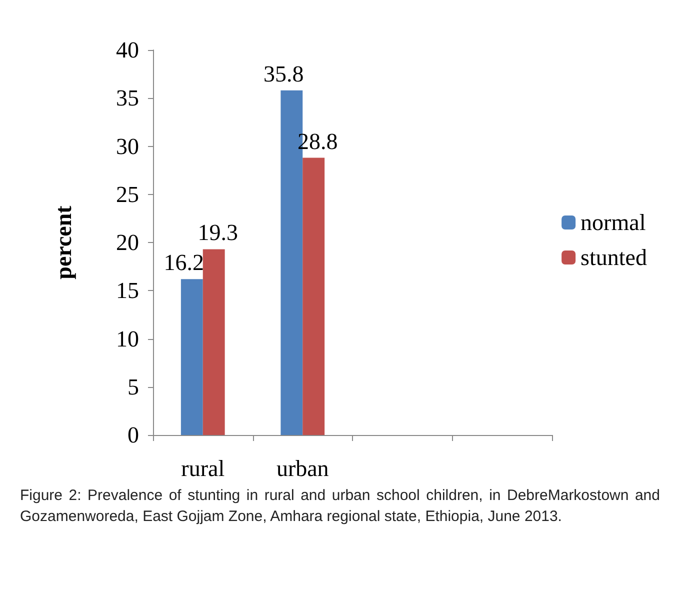  What do you see at coordinates (133, 435) in the screenshot?
I see `y-tick-label: 0` at bounding box center [133, 435].